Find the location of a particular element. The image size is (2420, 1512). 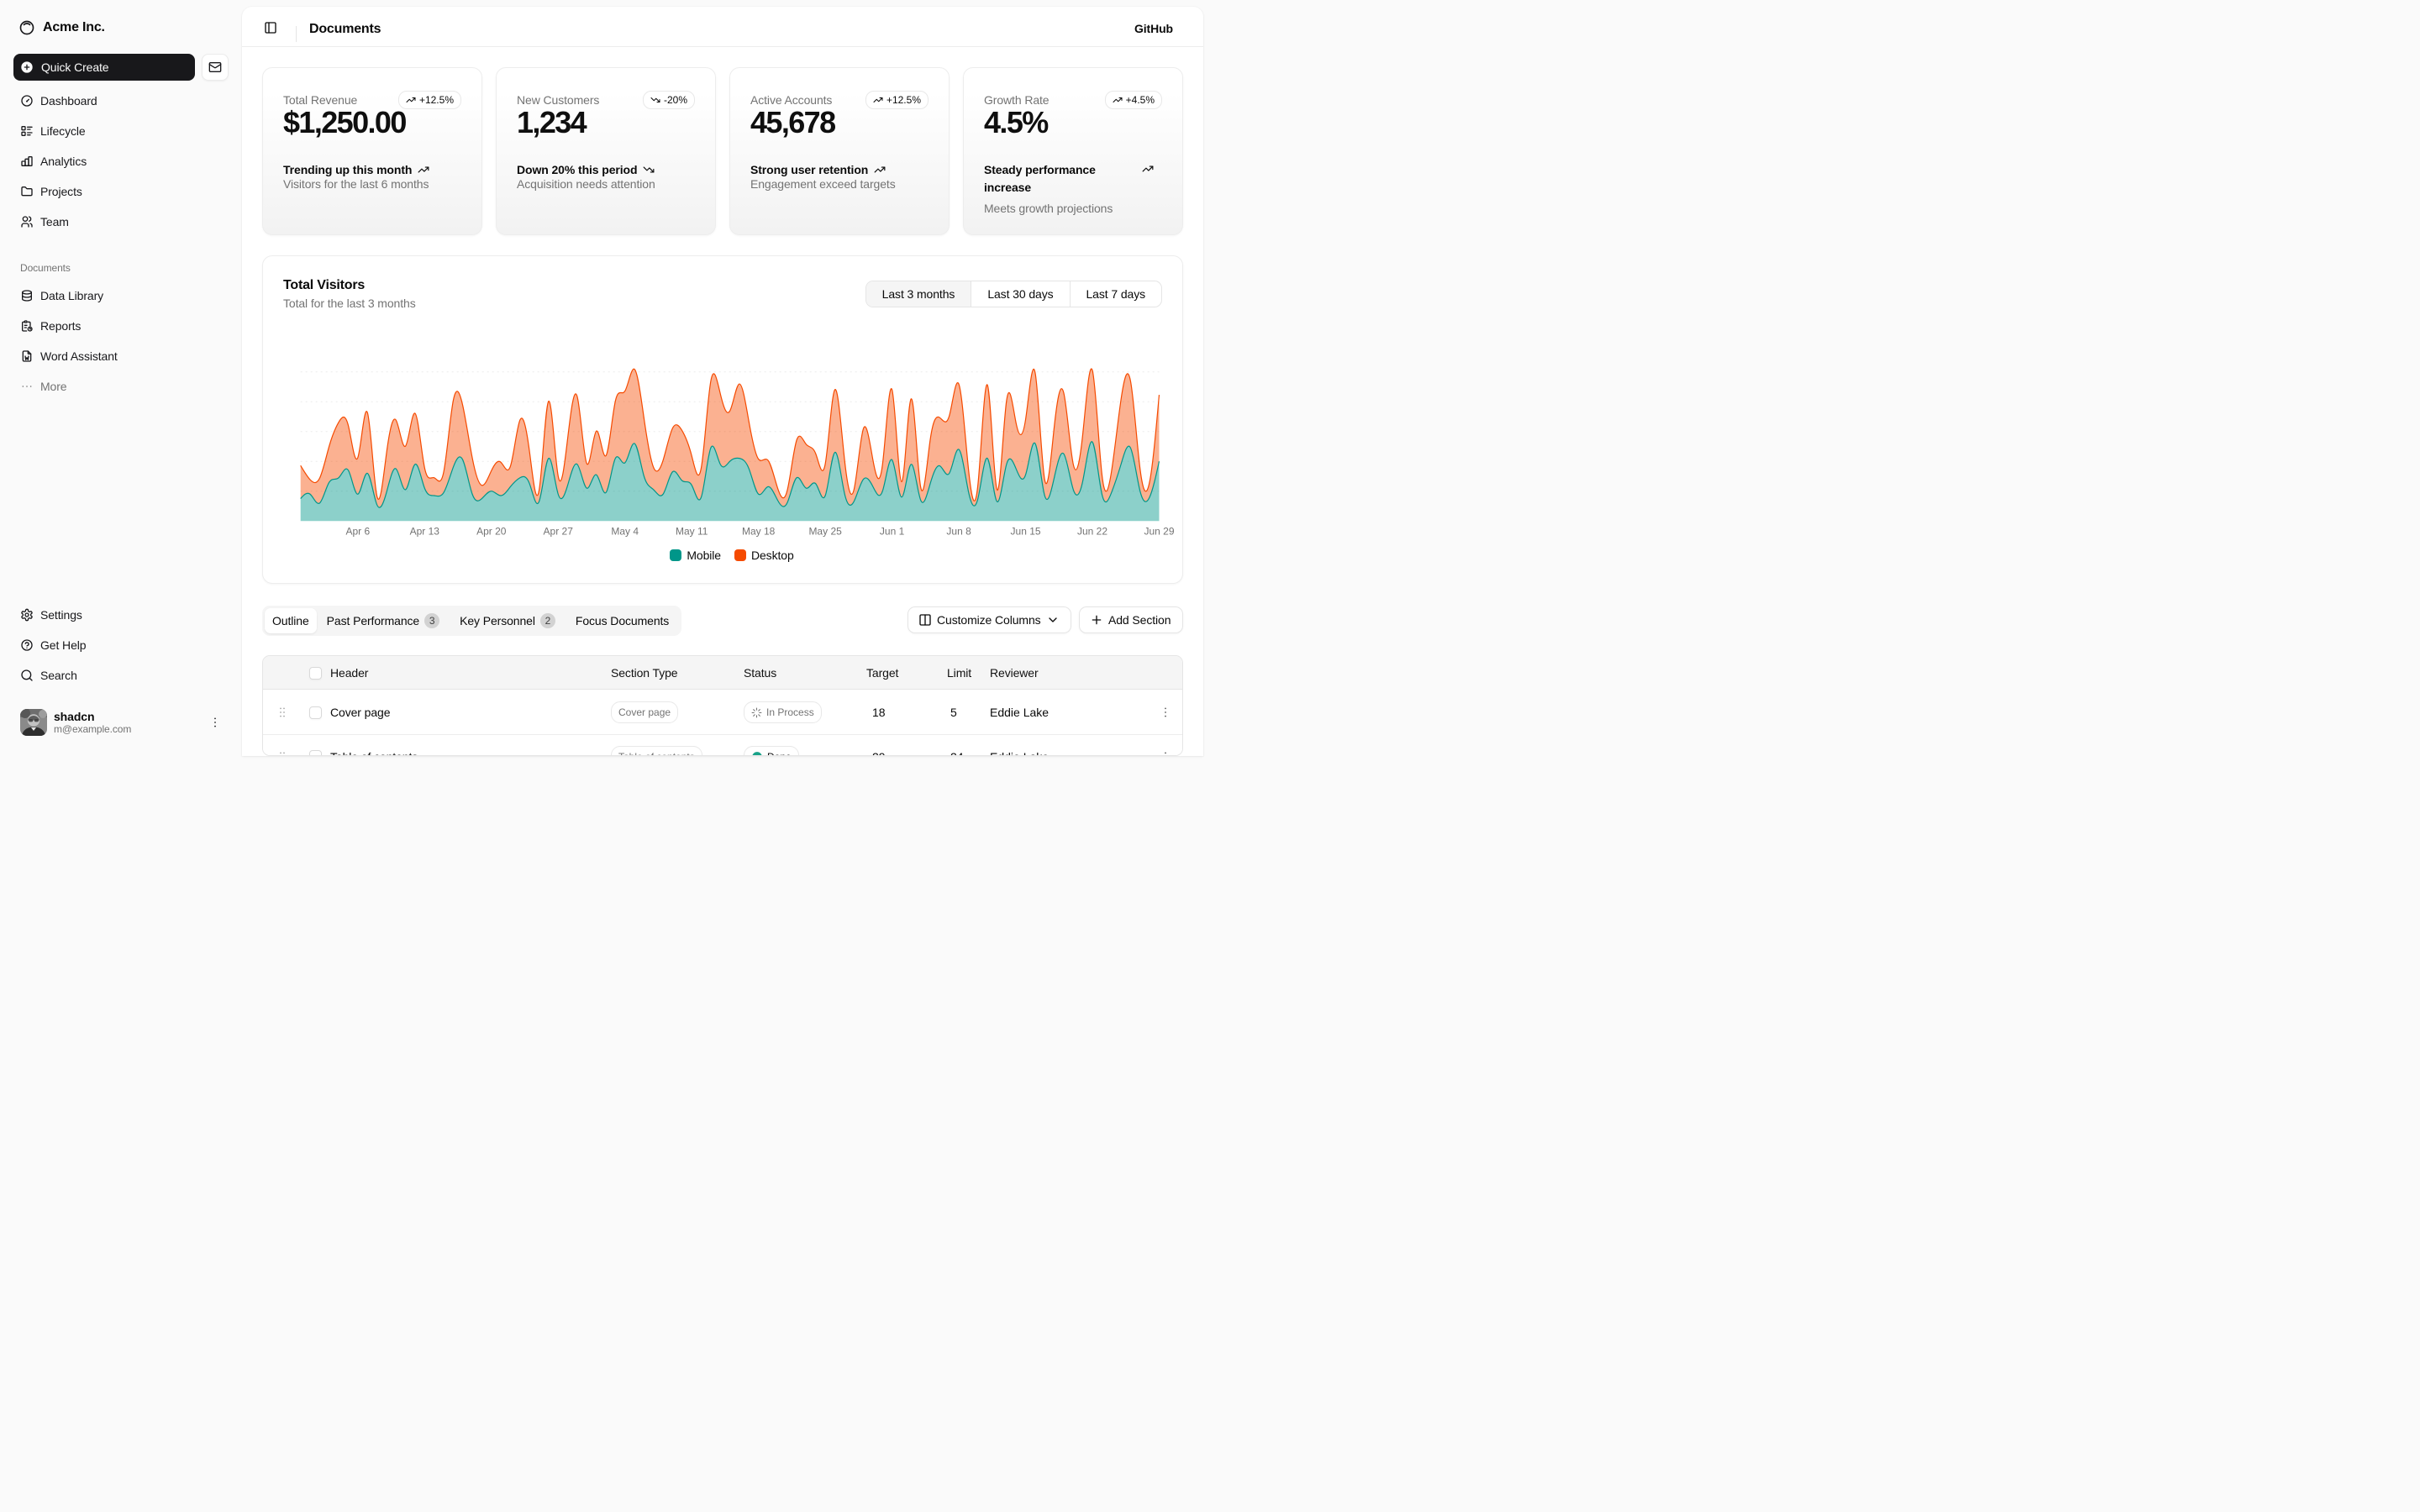

svg-text: Jun 22 is located at coordinates (1092, 532).